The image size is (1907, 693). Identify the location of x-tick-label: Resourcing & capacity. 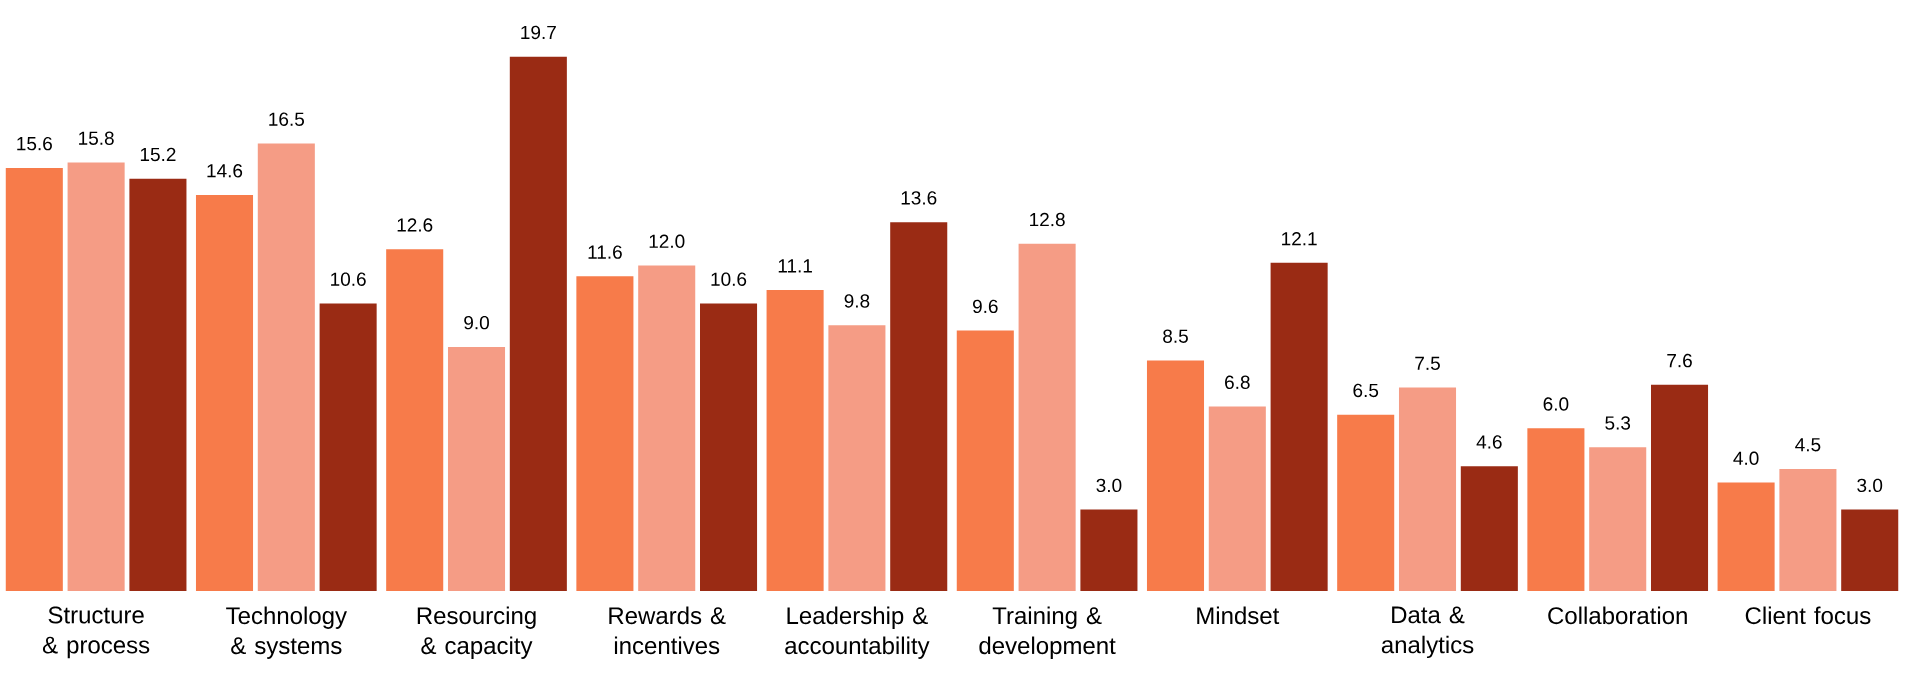
(476, 632).